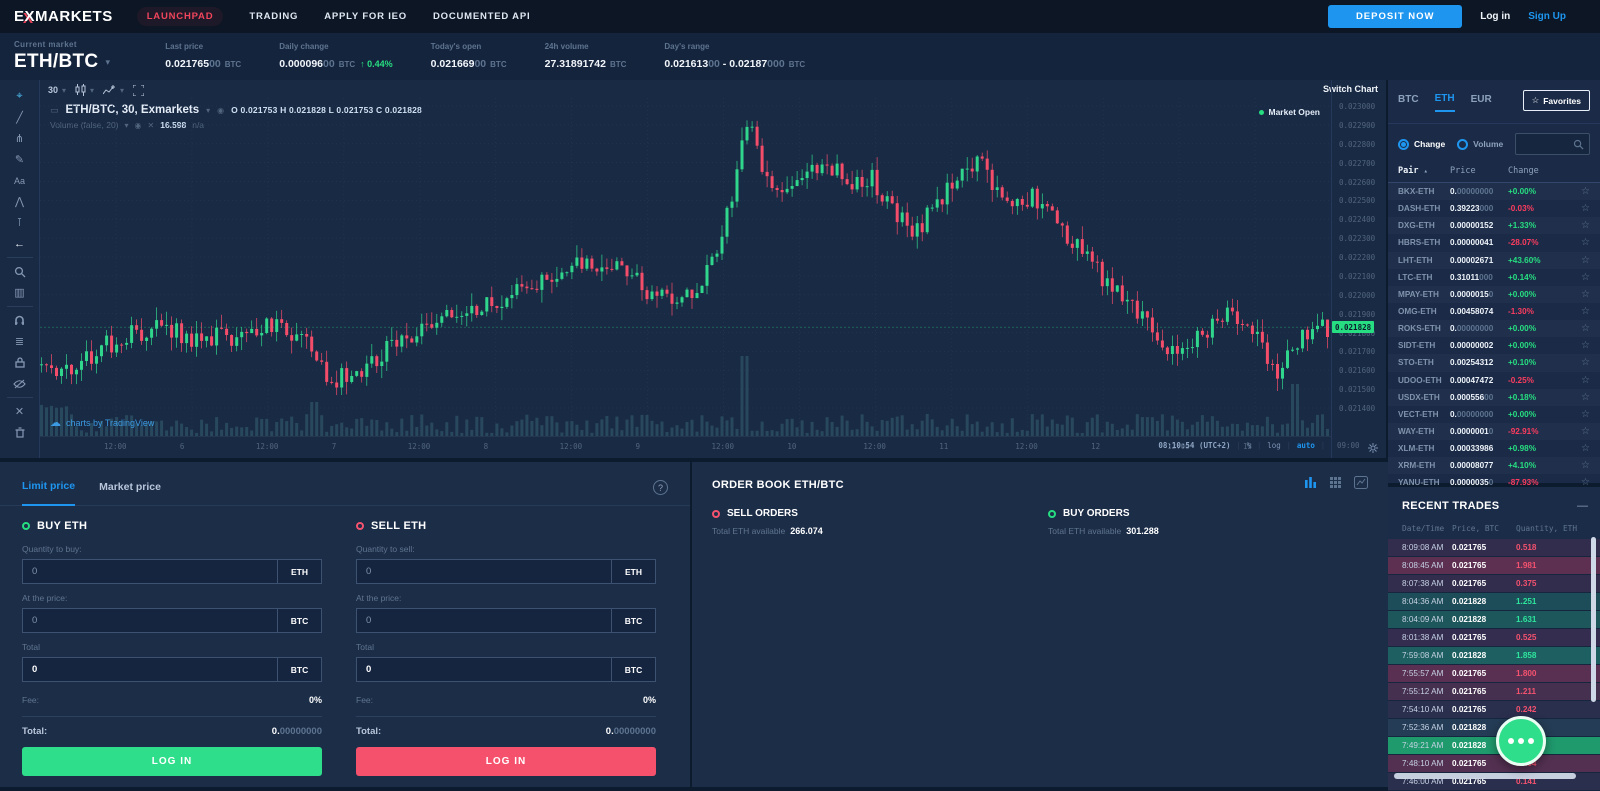 The height and width of the screenshot is (791, 1600). What do you see at coordinates (484, 571) in the screenshot?
I see `sell-quantity-input` at bounding box center [484, 571].